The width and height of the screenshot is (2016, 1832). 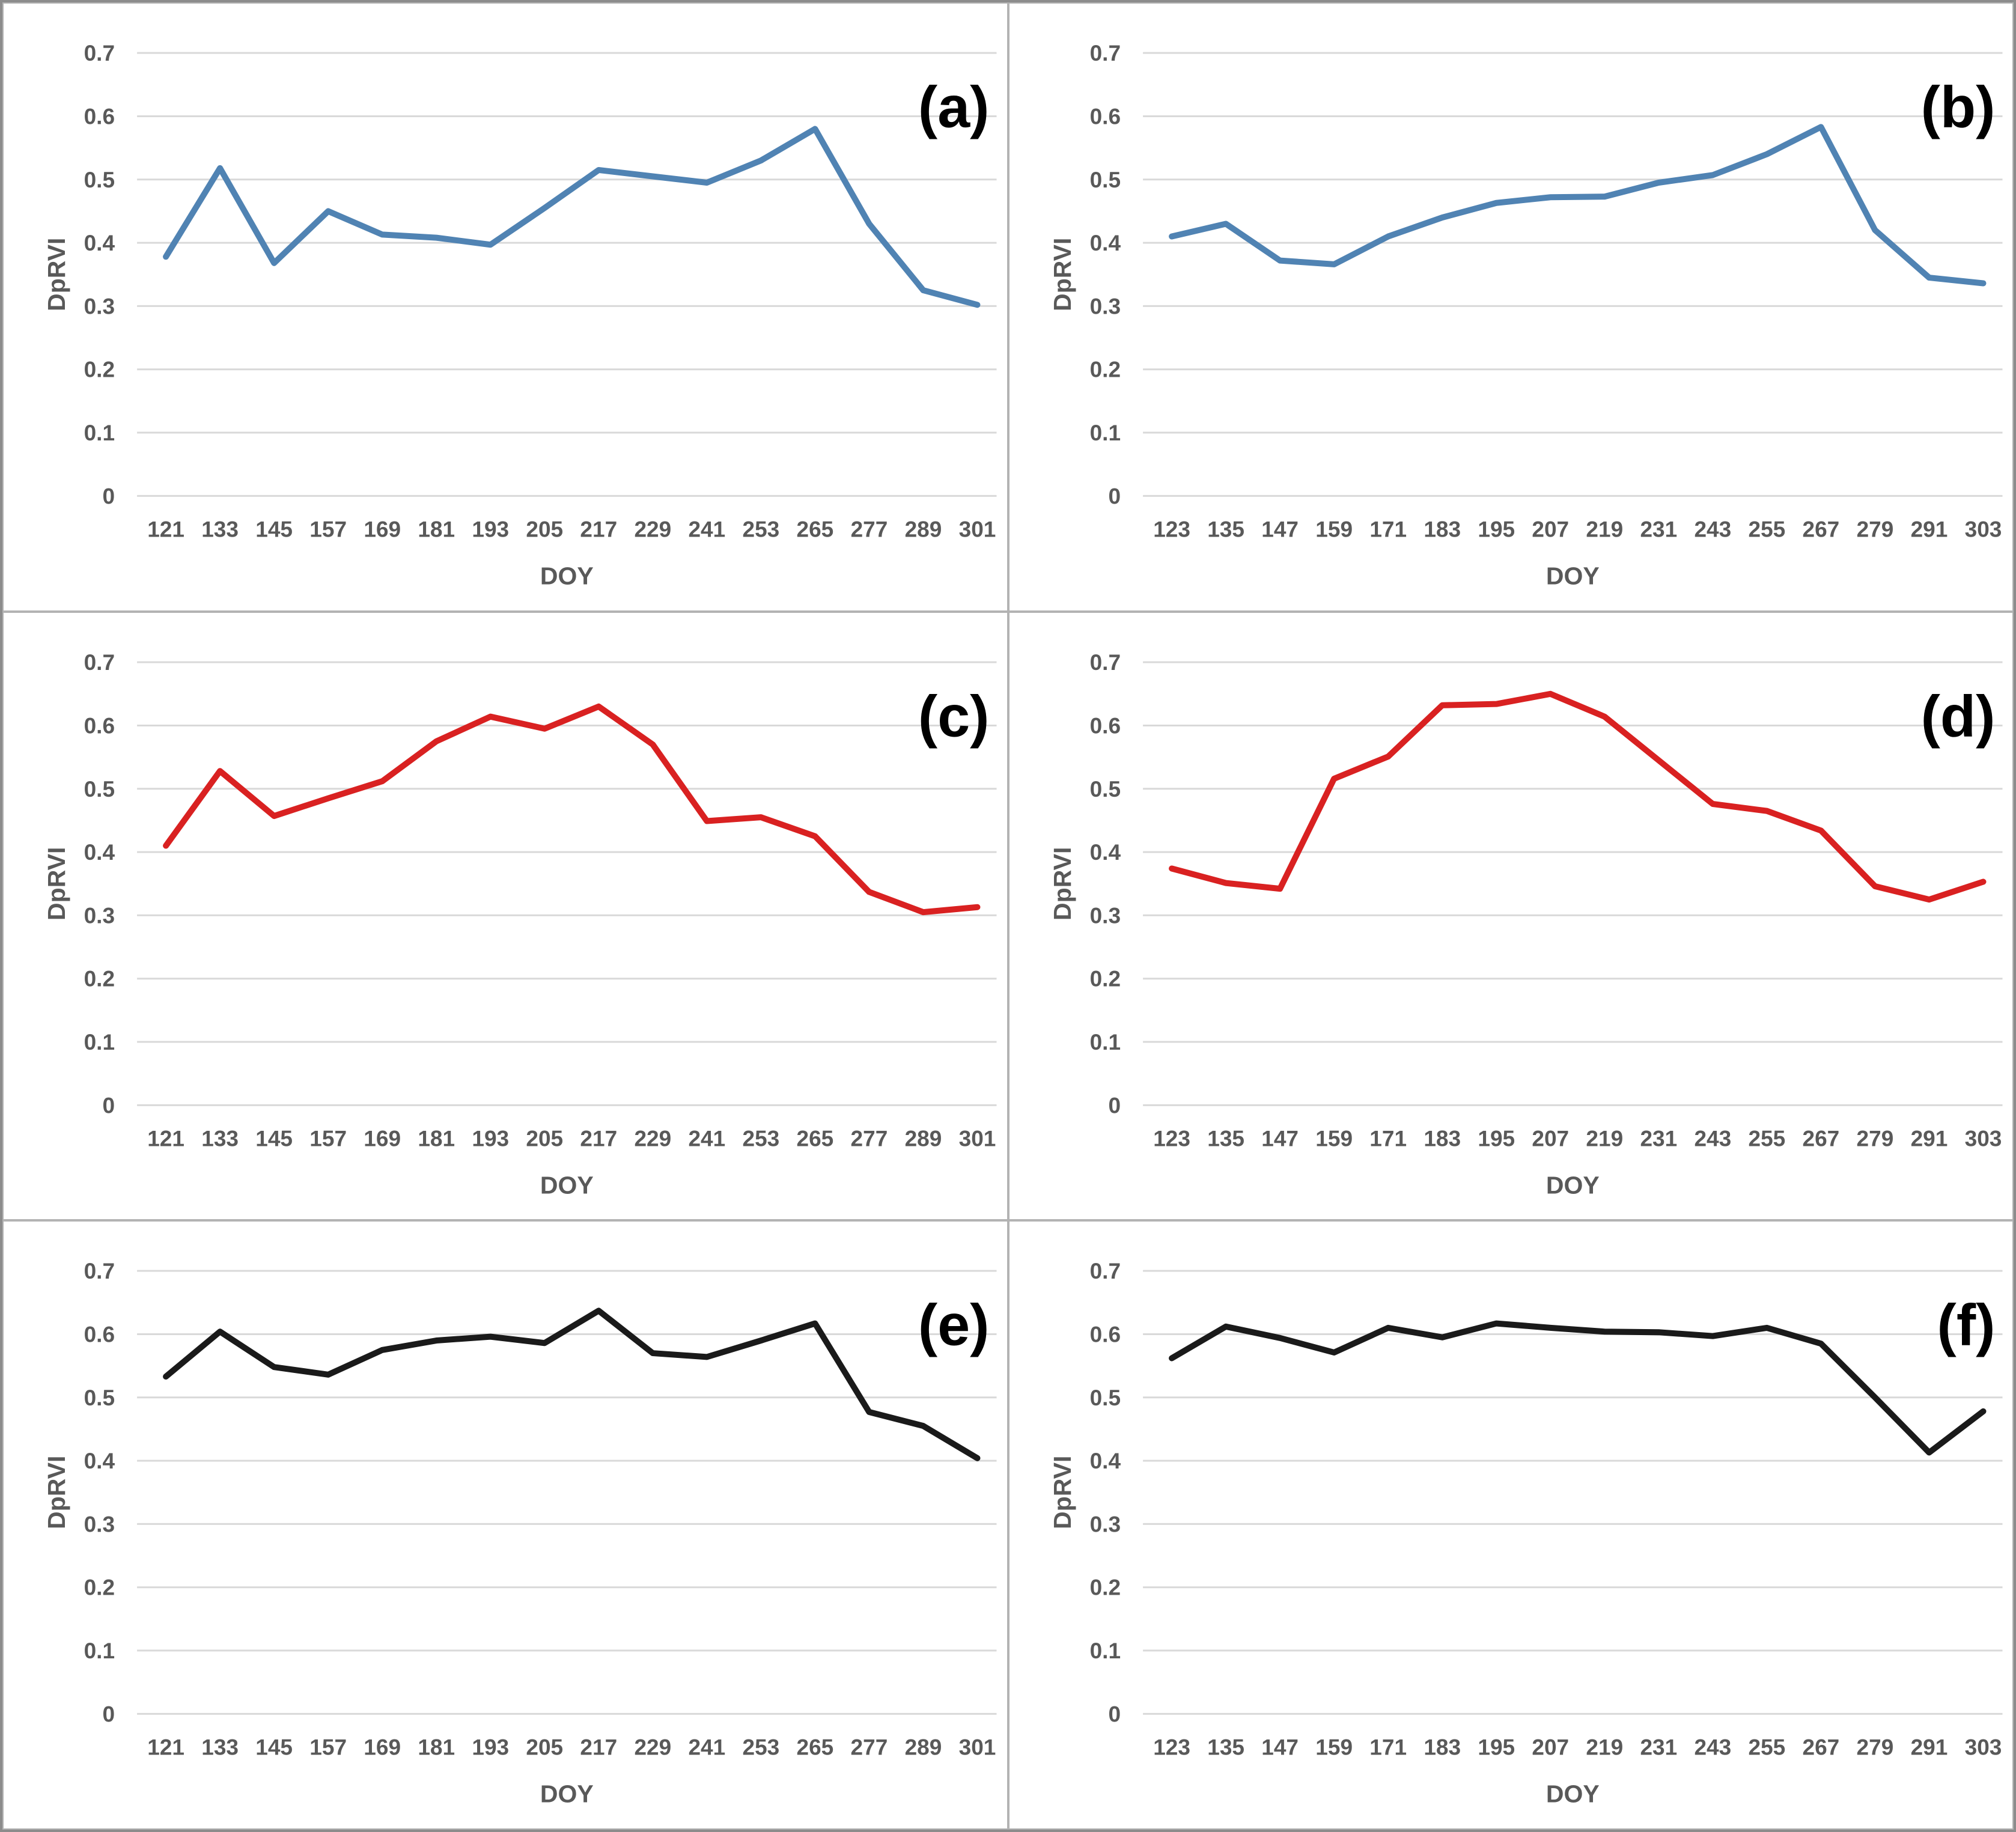 I want to click on x-tick-label: 123, so click(x=1171, y=1747).